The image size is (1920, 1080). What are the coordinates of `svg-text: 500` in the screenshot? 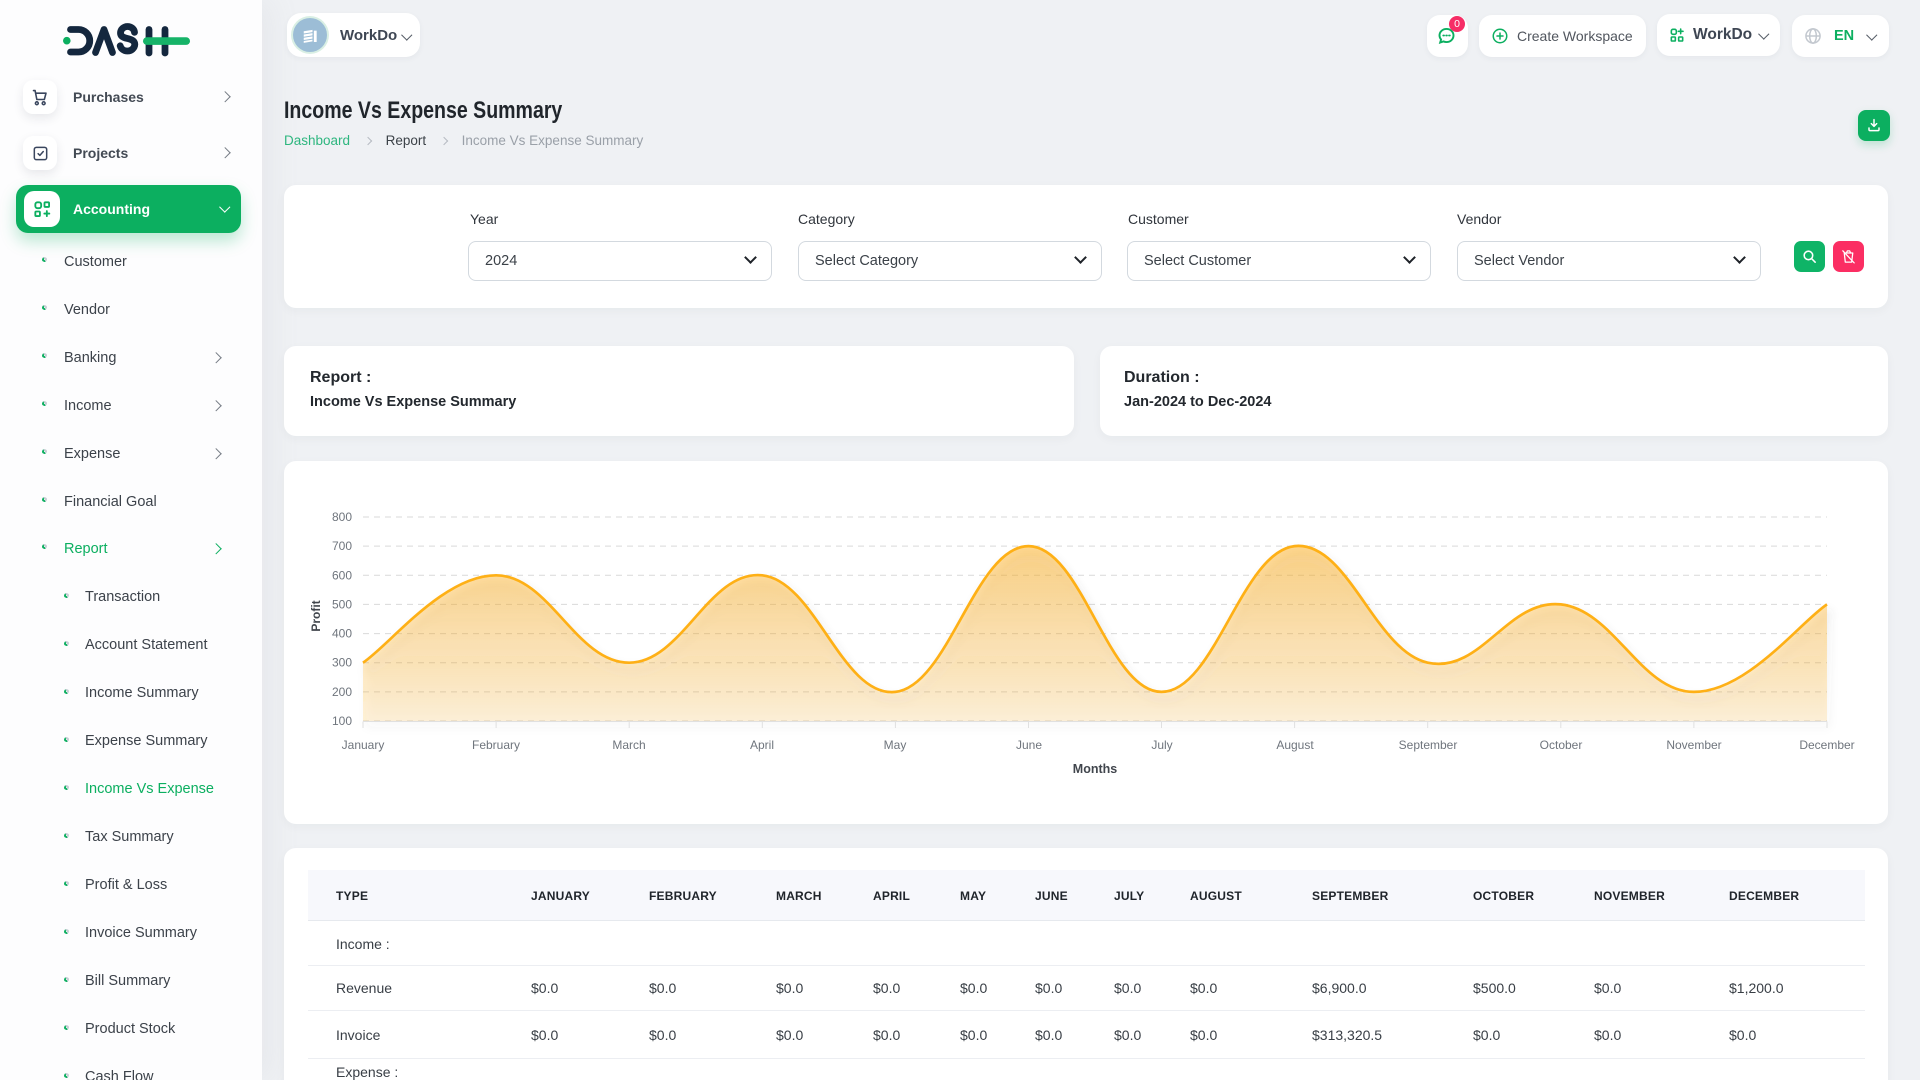 It's located at (342, 604).